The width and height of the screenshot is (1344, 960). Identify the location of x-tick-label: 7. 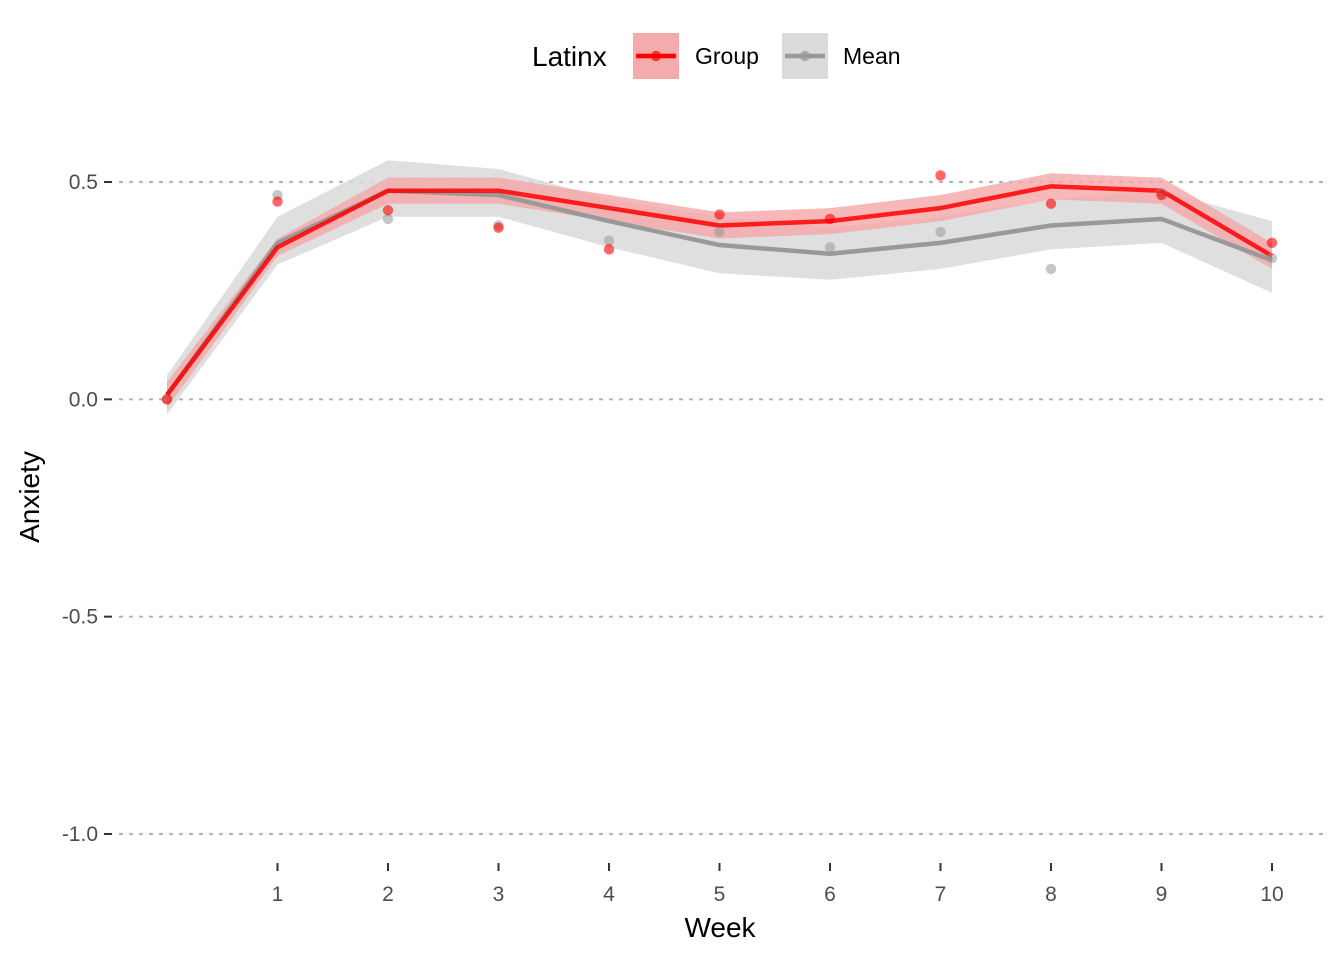
(941, 894).